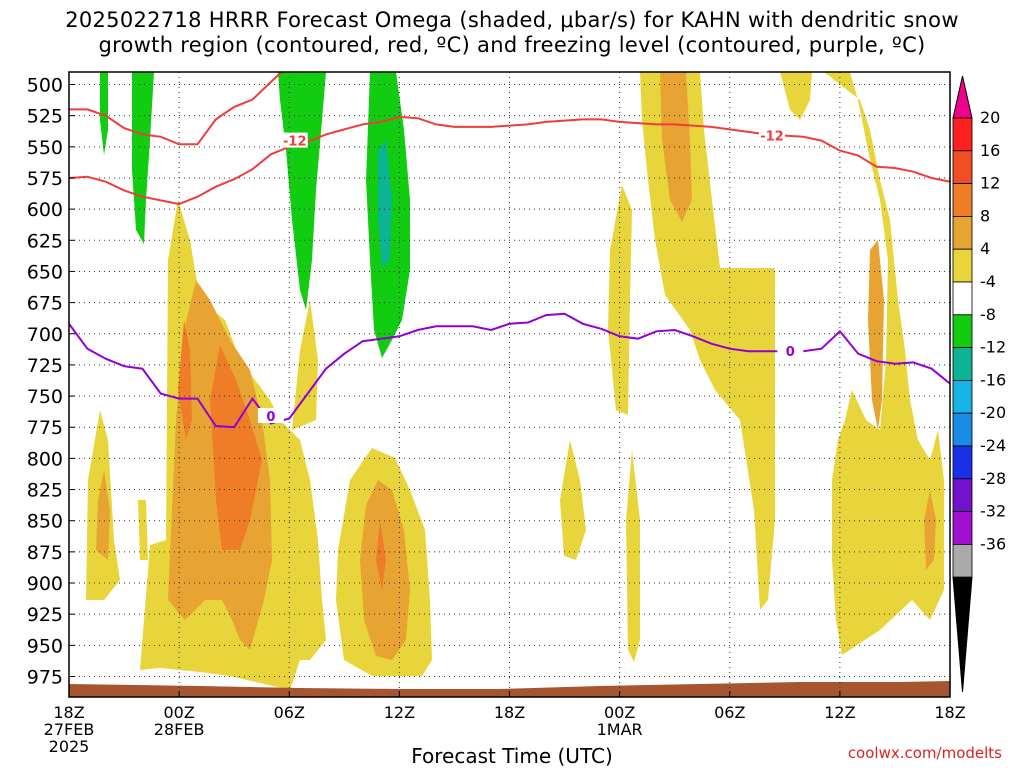  Describe the element at coordinates (988, 314) in the screenshot. I see `colorbar-level-label: -8` at that location.